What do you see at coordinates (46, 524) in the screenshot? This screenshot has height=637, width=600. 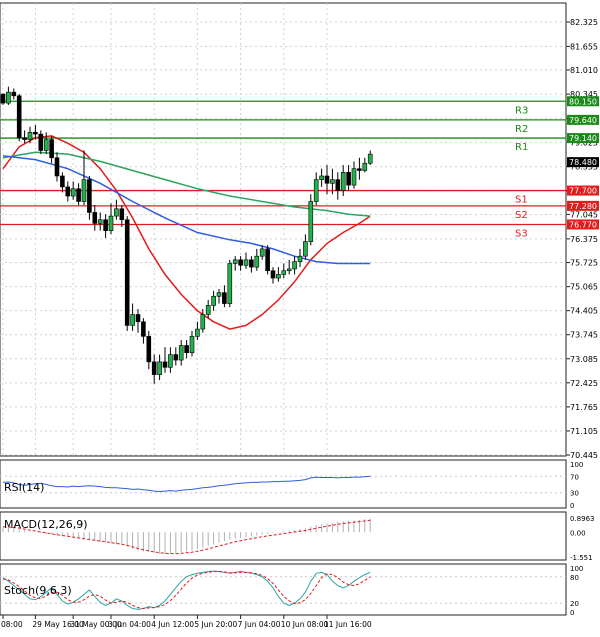 I see `macd-label: MACD(12,26,9)` at bounding box center [46, 524].